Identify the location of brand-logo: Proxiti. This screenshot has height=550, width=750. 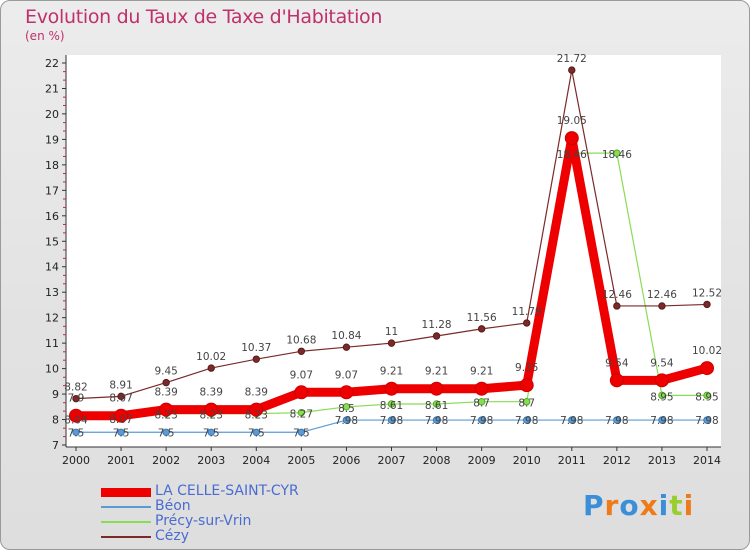
(638, 505).